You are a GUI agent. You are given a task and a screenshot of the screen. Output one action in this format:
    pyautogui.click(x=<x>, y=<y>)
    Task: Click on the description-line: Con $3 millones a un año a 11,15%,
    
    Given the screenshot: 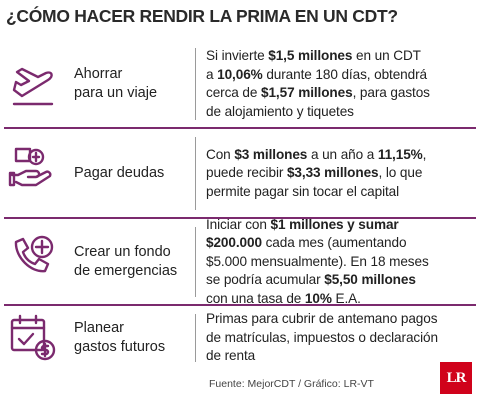 What is the action you would take?
    pyautogui.click(x=316, y=155)
    